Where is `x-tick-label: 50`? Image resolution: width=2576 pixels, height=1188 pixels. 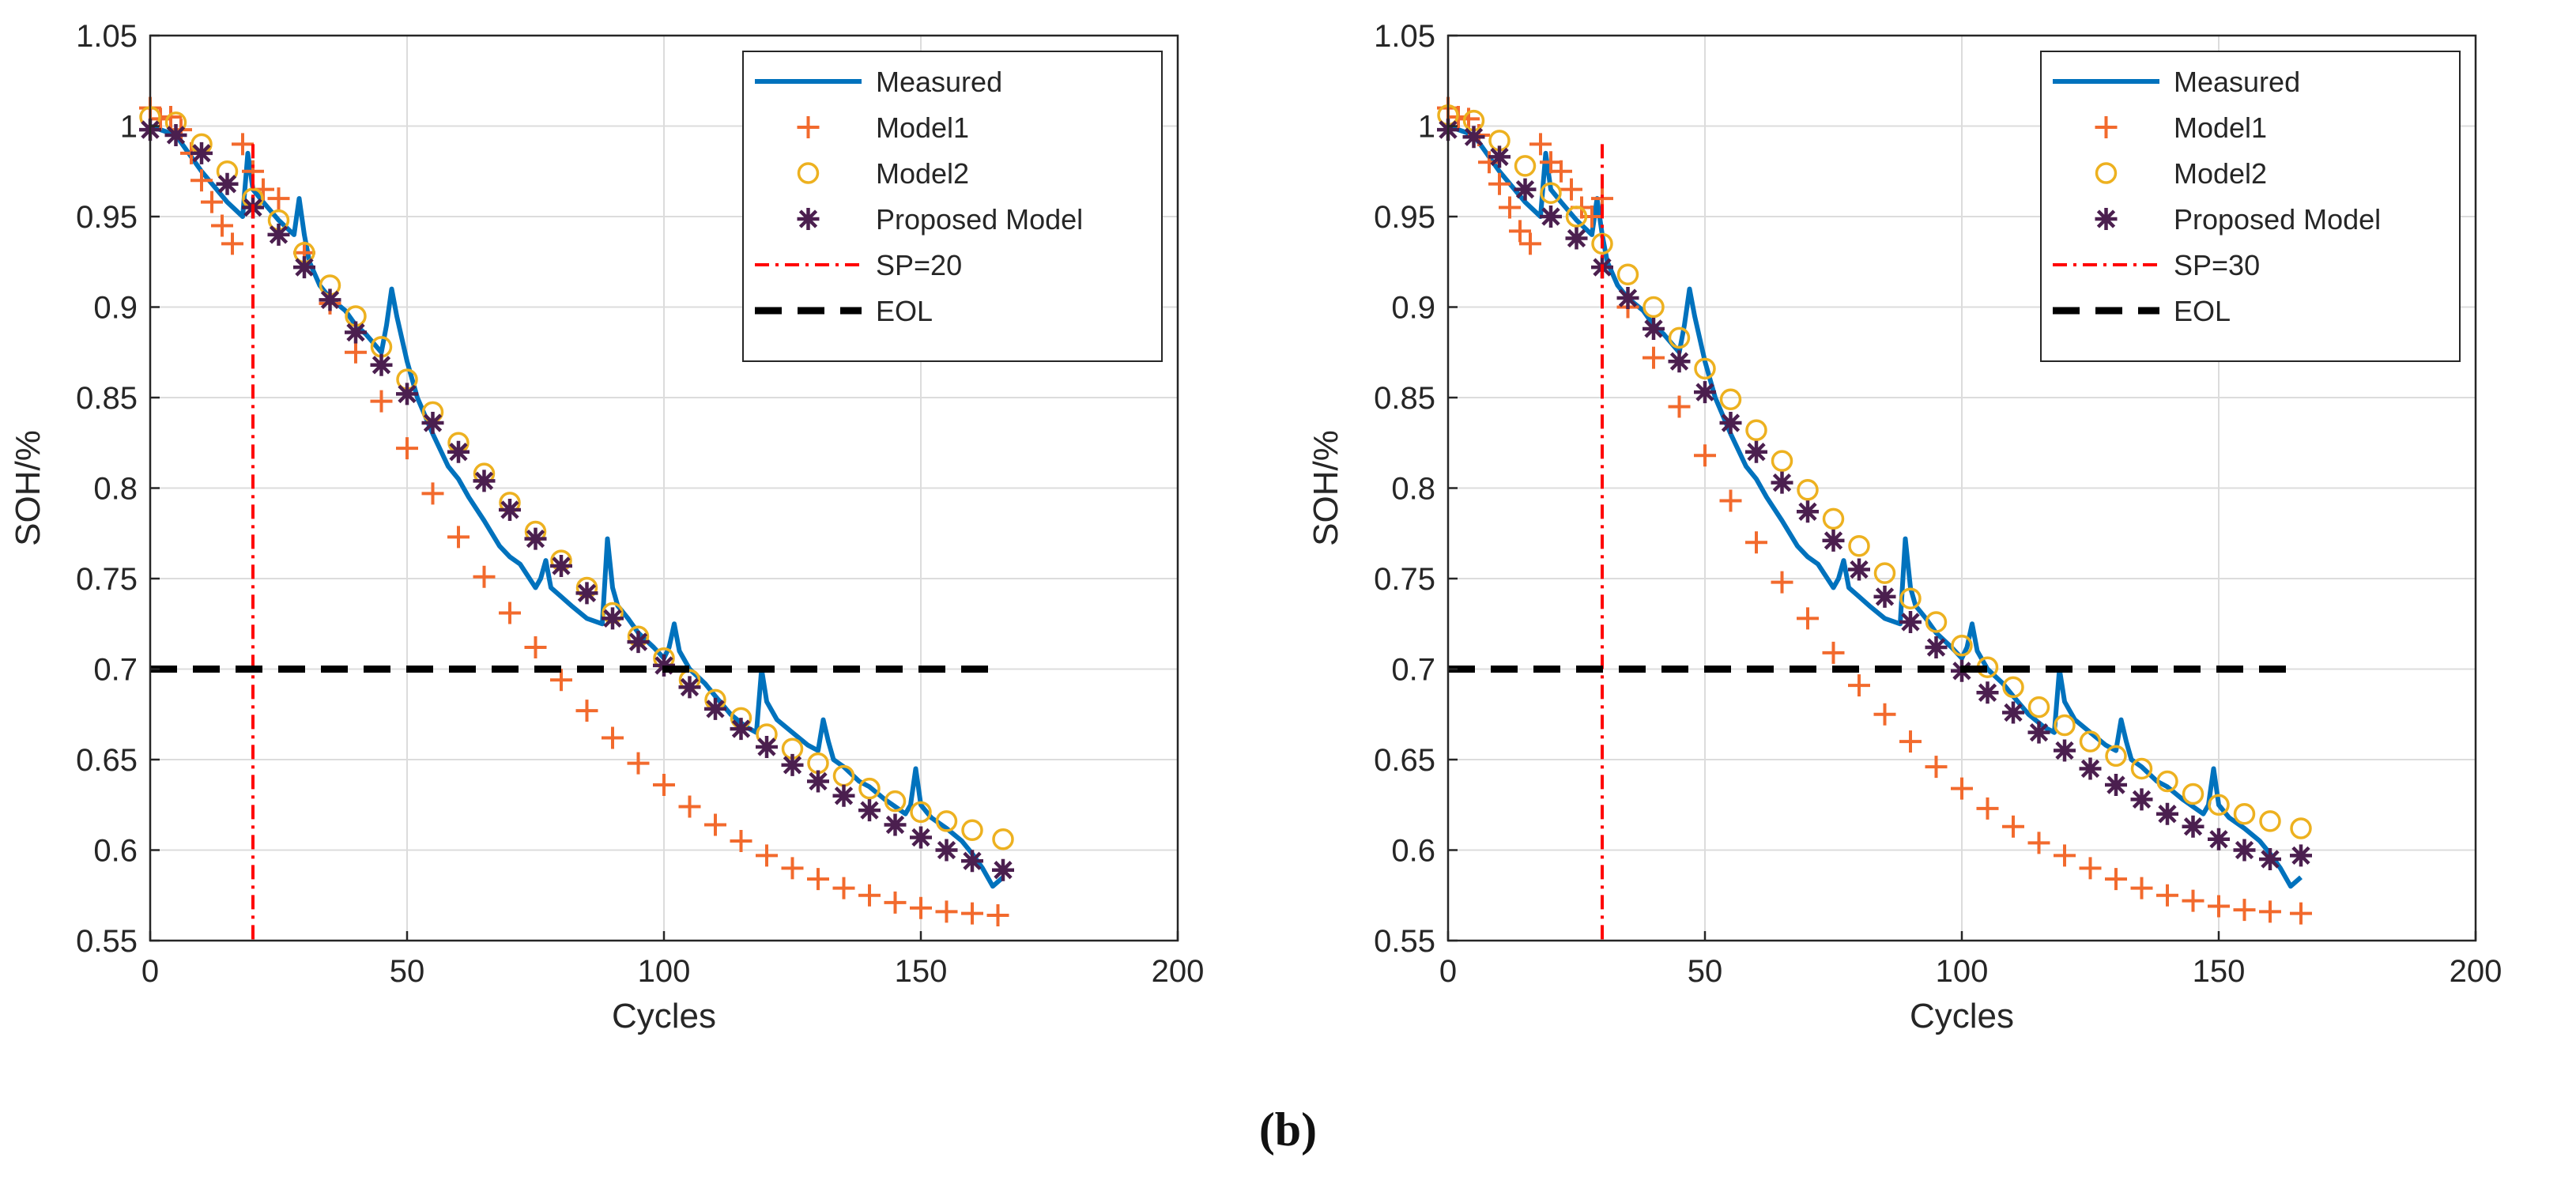
x-tick-label: 50 is located at coordinates (1705, 971).